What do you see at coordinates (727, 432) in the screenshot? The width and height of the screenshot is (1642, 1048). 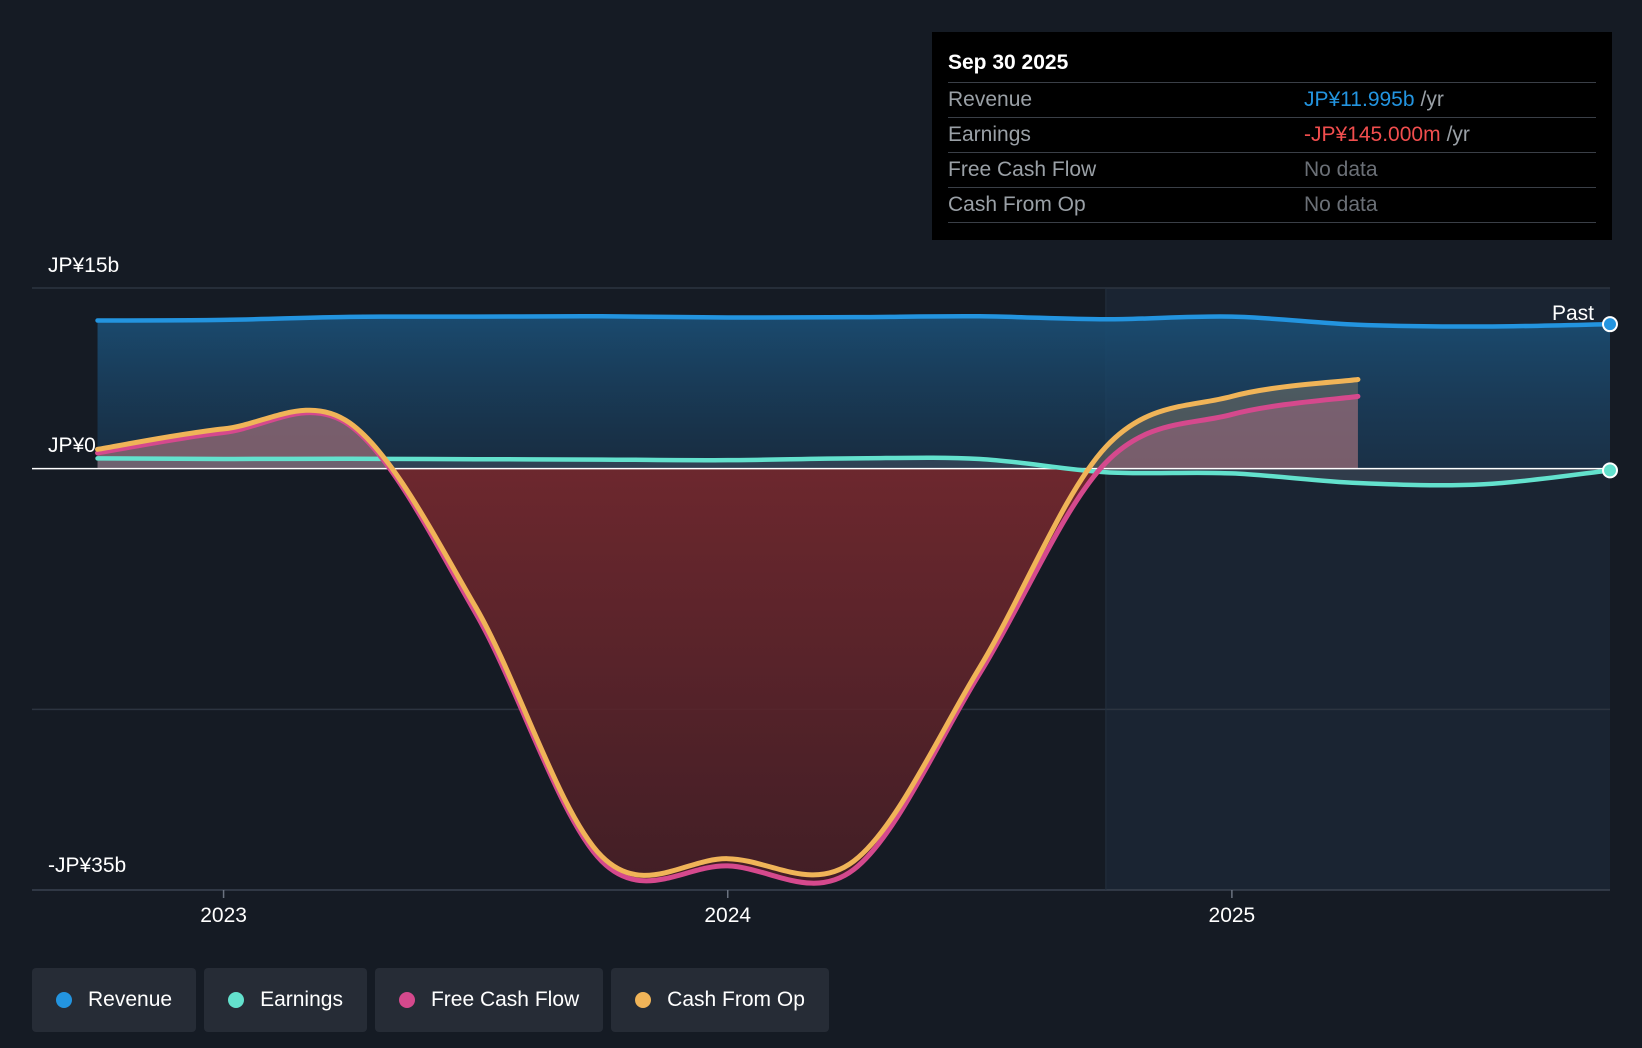 I see `free-cash-flow-positive-area` at bounding box center [727, 432].